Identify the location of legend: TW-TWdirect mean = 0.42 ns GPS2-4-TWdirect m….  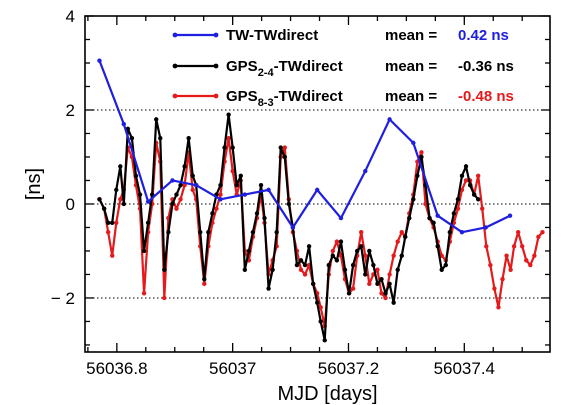
(343, 68).